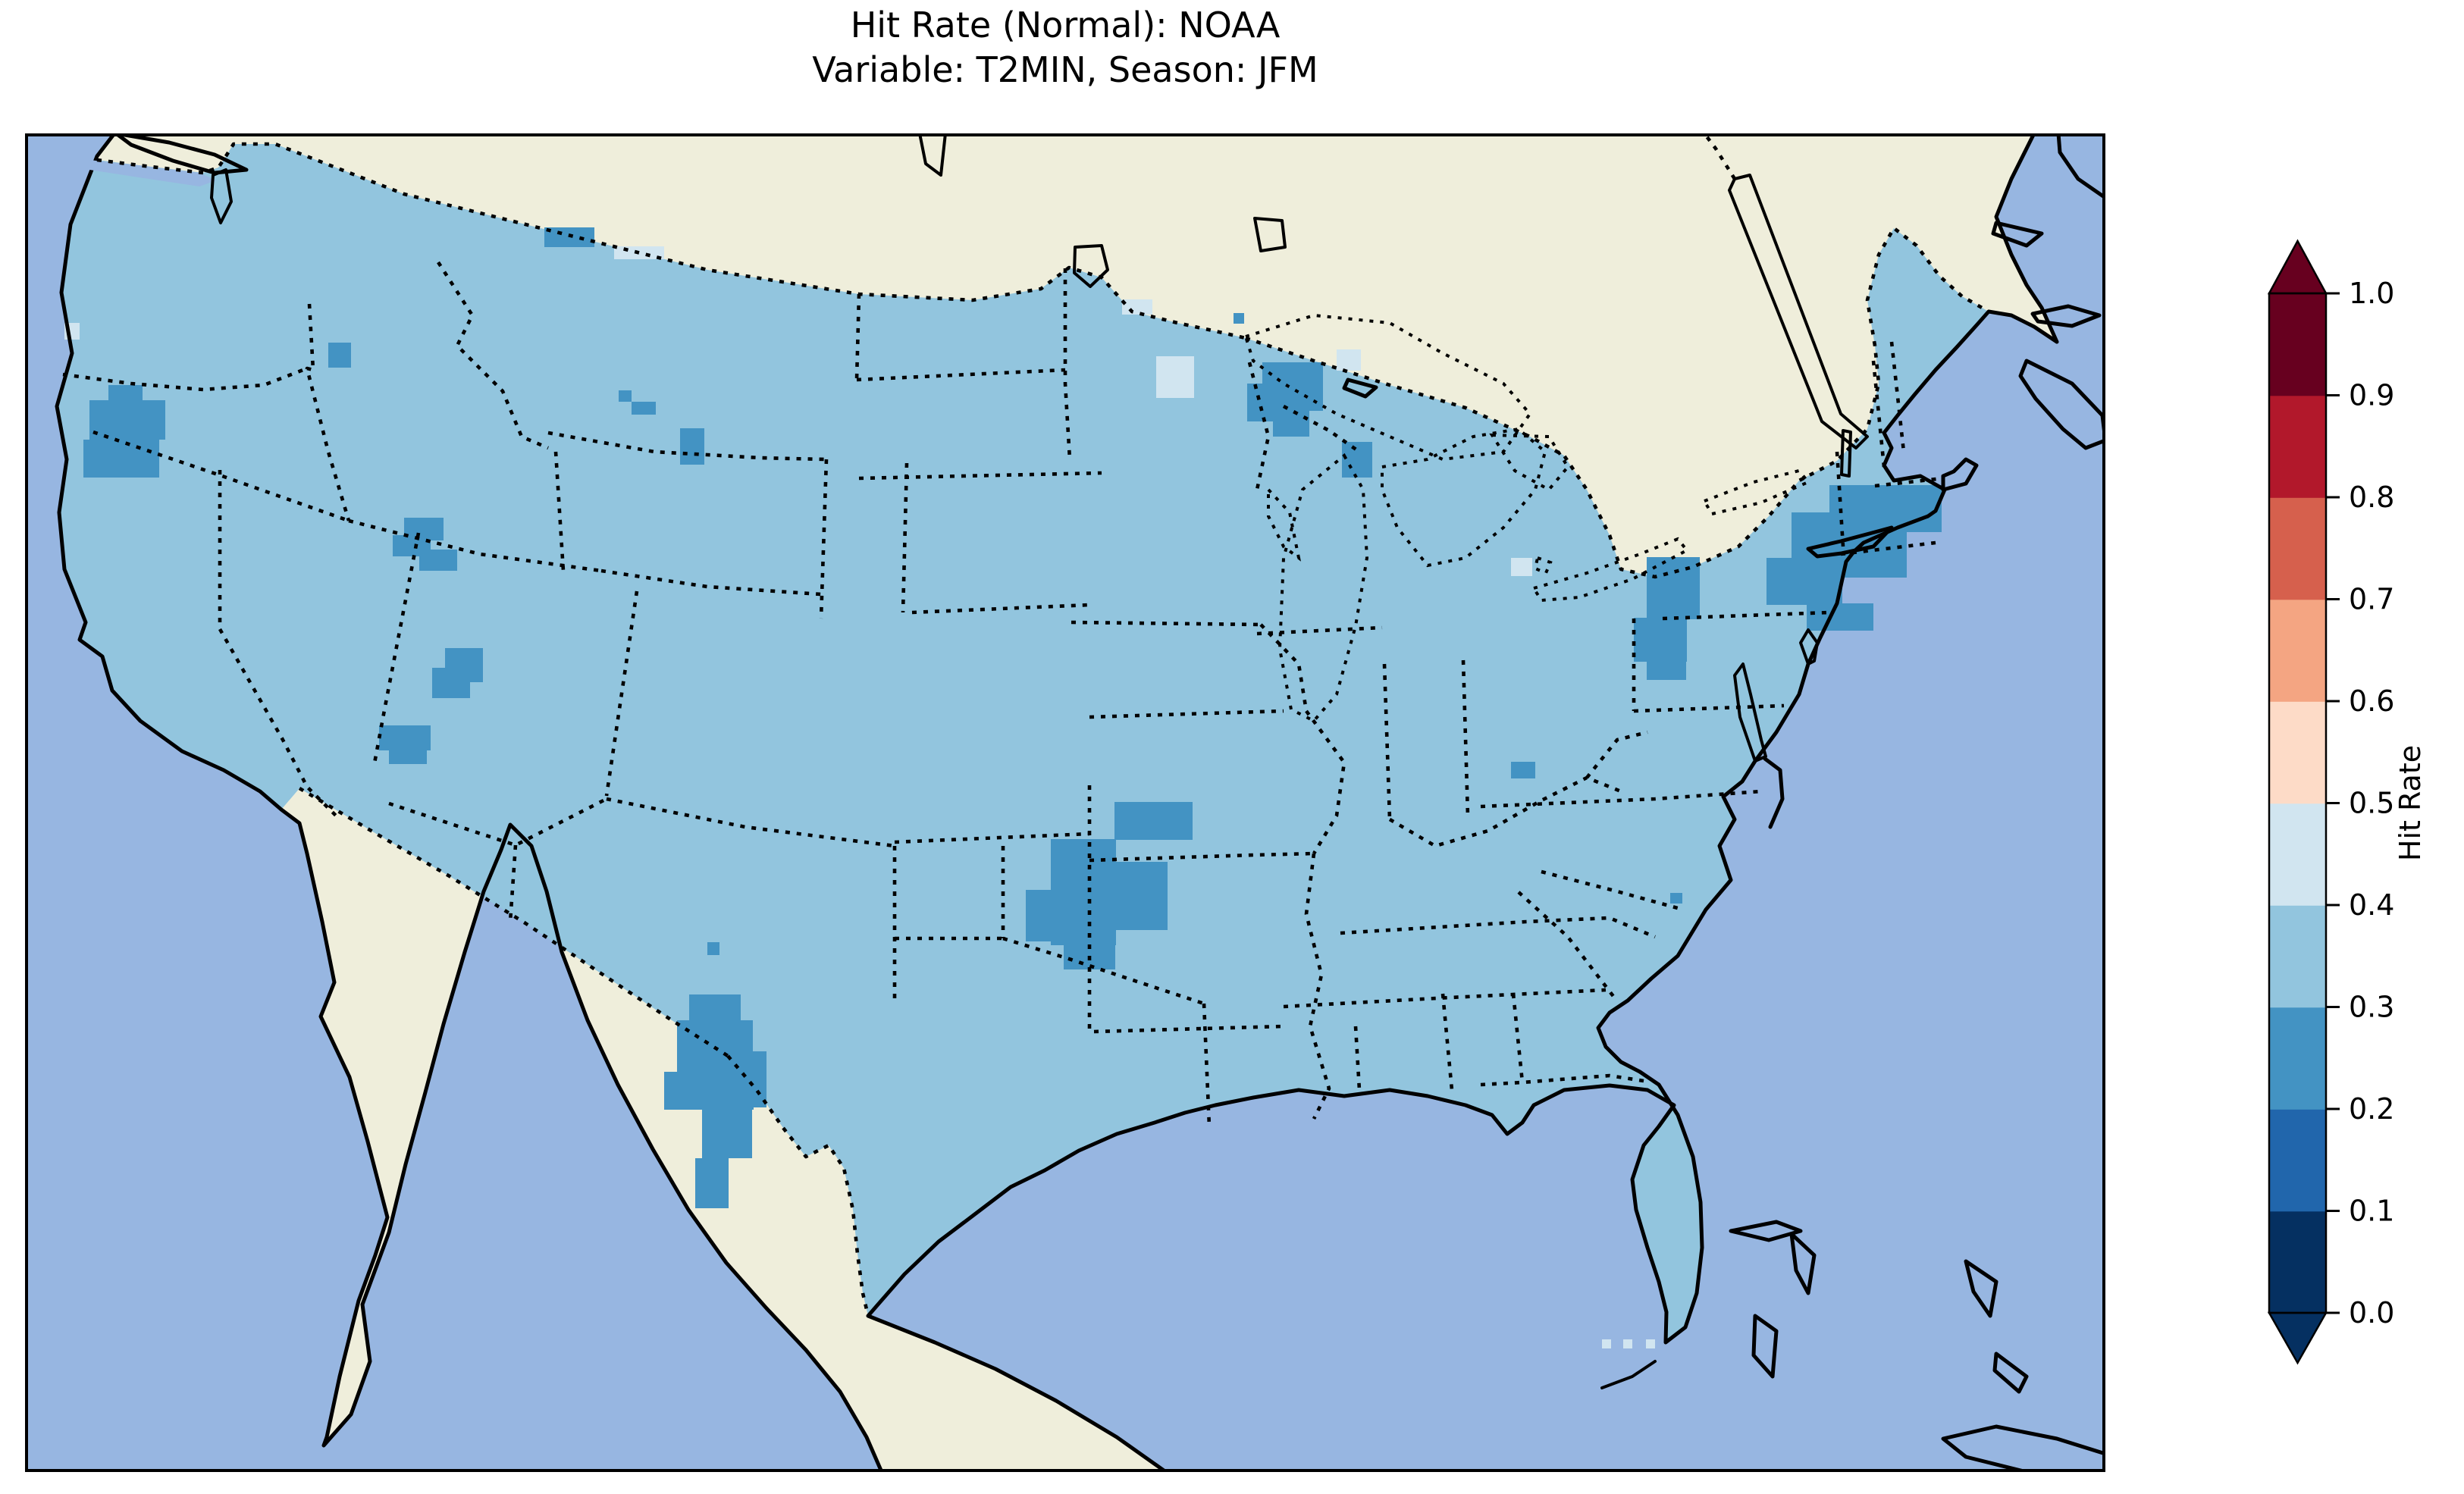 Image resolution: width=2464 pixels, height=1494 pixels. I want to click on lake-huron, so click(1464, 497).